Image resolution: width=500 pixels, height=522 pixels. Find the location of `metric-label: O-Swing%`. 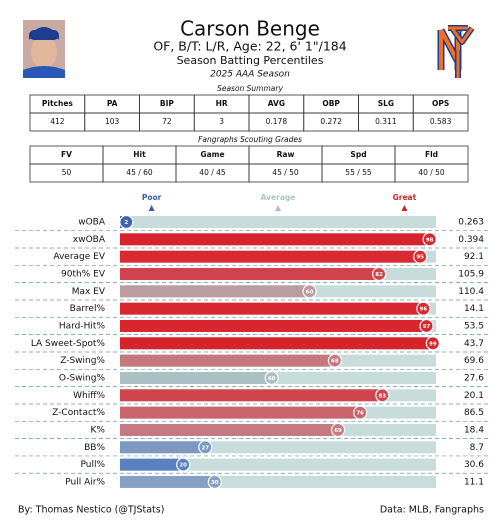

metric-label: O-Swing% is located at coordinates (82, 378).